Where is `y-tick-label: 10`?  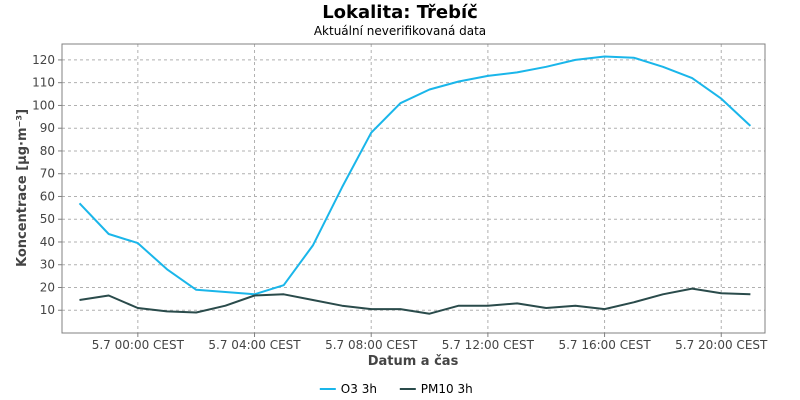 y-tick-label: 10 is located at coordinates (47, 310).